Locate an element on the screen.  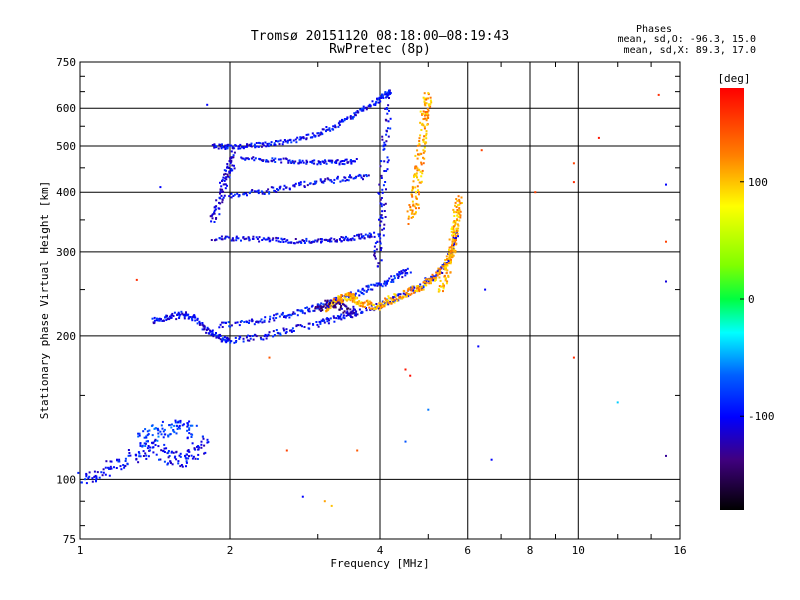
chart-title: Tromsø 20151120 08:18:00–08:19:43 is located at coordinates (380, 36).